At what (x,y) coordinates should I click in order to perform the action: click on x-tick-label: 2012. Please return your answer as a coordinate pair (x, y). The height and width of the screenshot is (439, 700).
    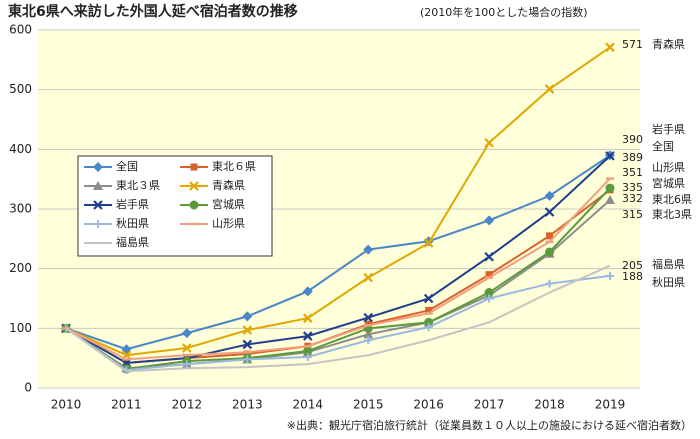
    Looking at the image, I should click on (187, 405).